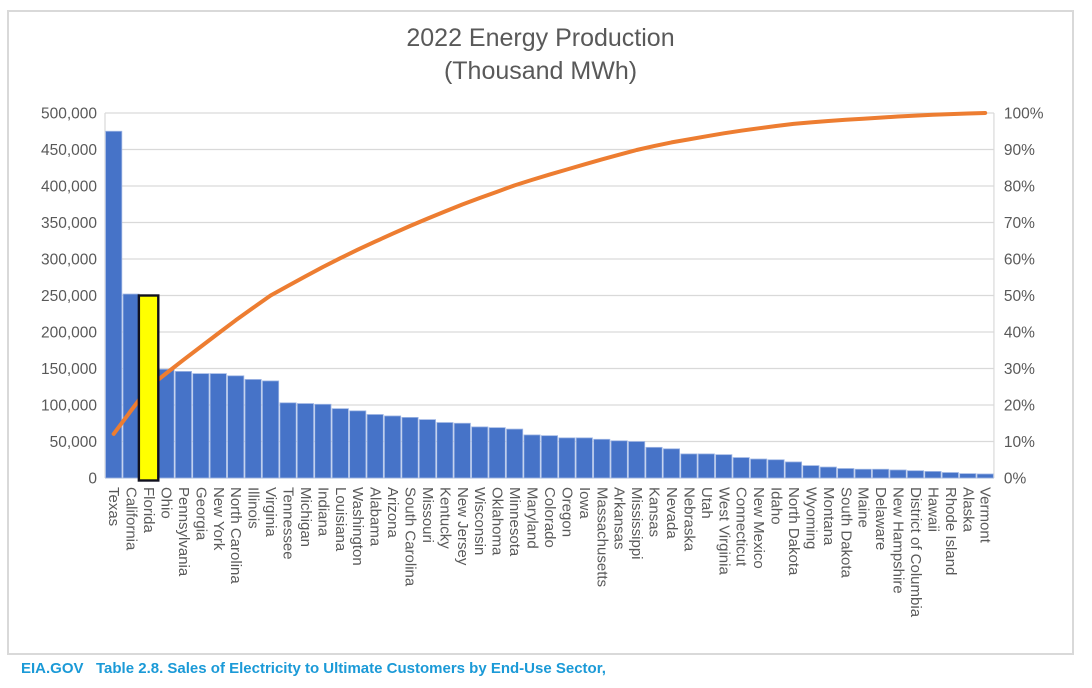  Describe the element at coordinates (444, 518) in the screenshot. I see `x-axis-label-kentucky: Kentucky` at that location.